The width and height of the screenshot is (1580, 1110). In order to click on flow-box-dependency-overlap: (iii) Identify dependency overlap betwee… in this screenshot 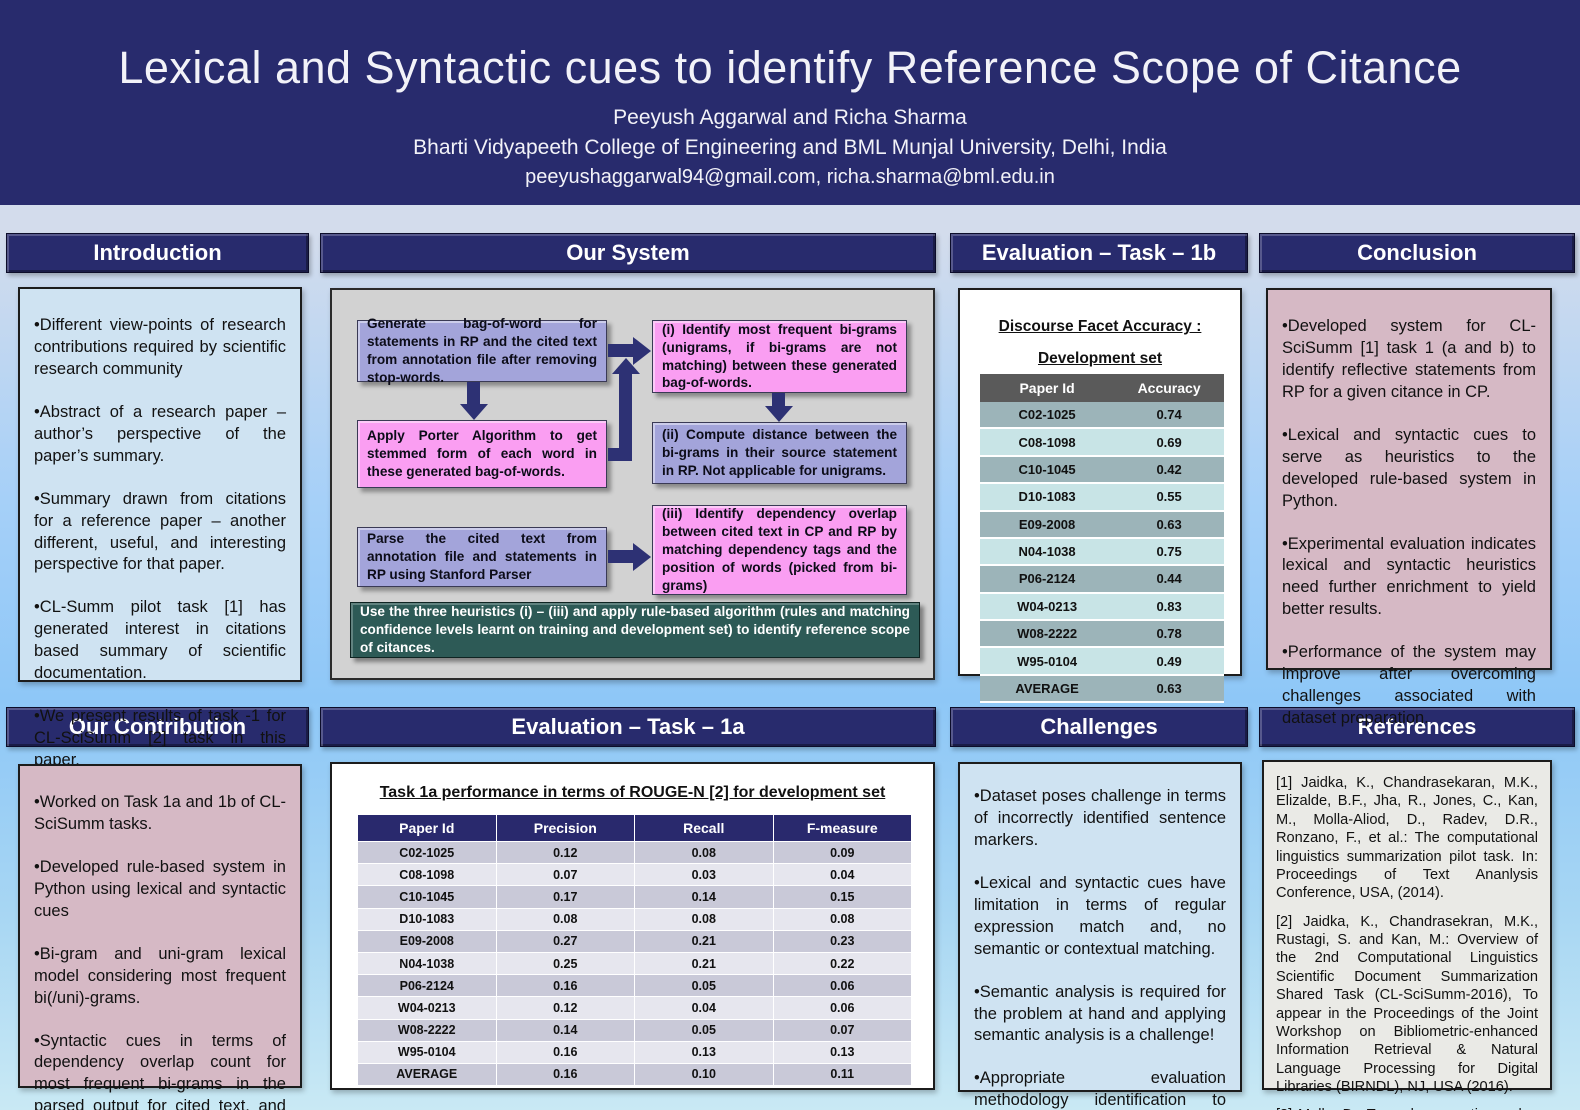, I will do `click(779, 550)`.